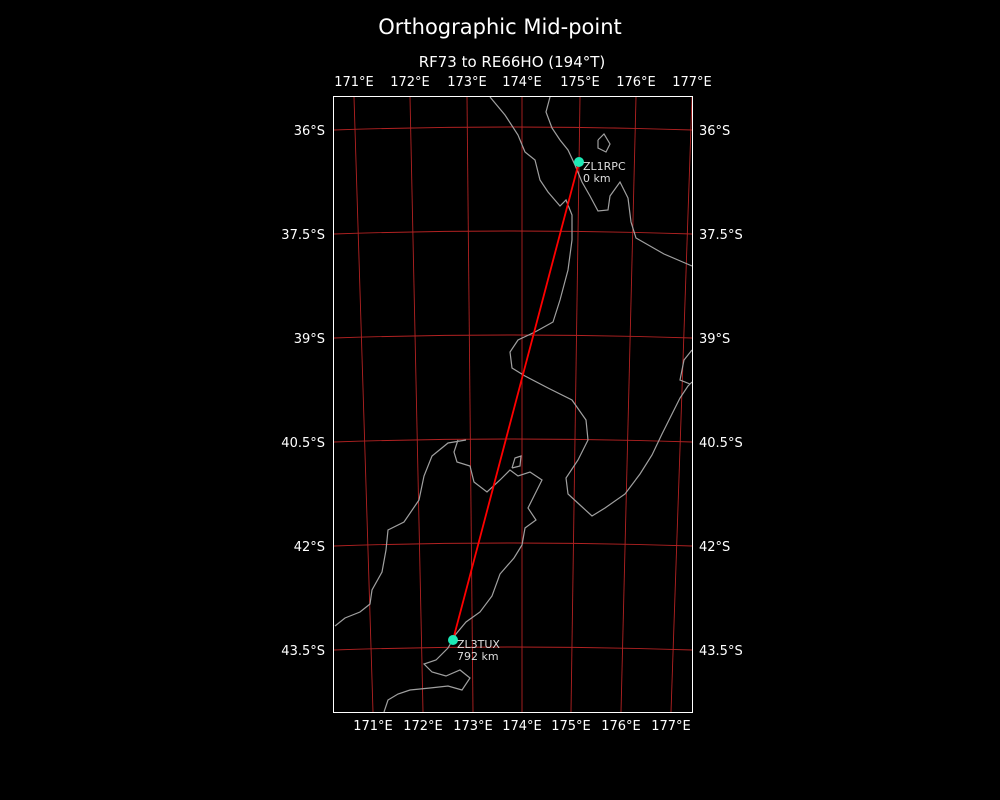  What do you see at coordinates (512, 62) in the screenshot?
I see `map-subtitle: RF73 to RE66HO (194°T)` at bounding box center [512, 62].